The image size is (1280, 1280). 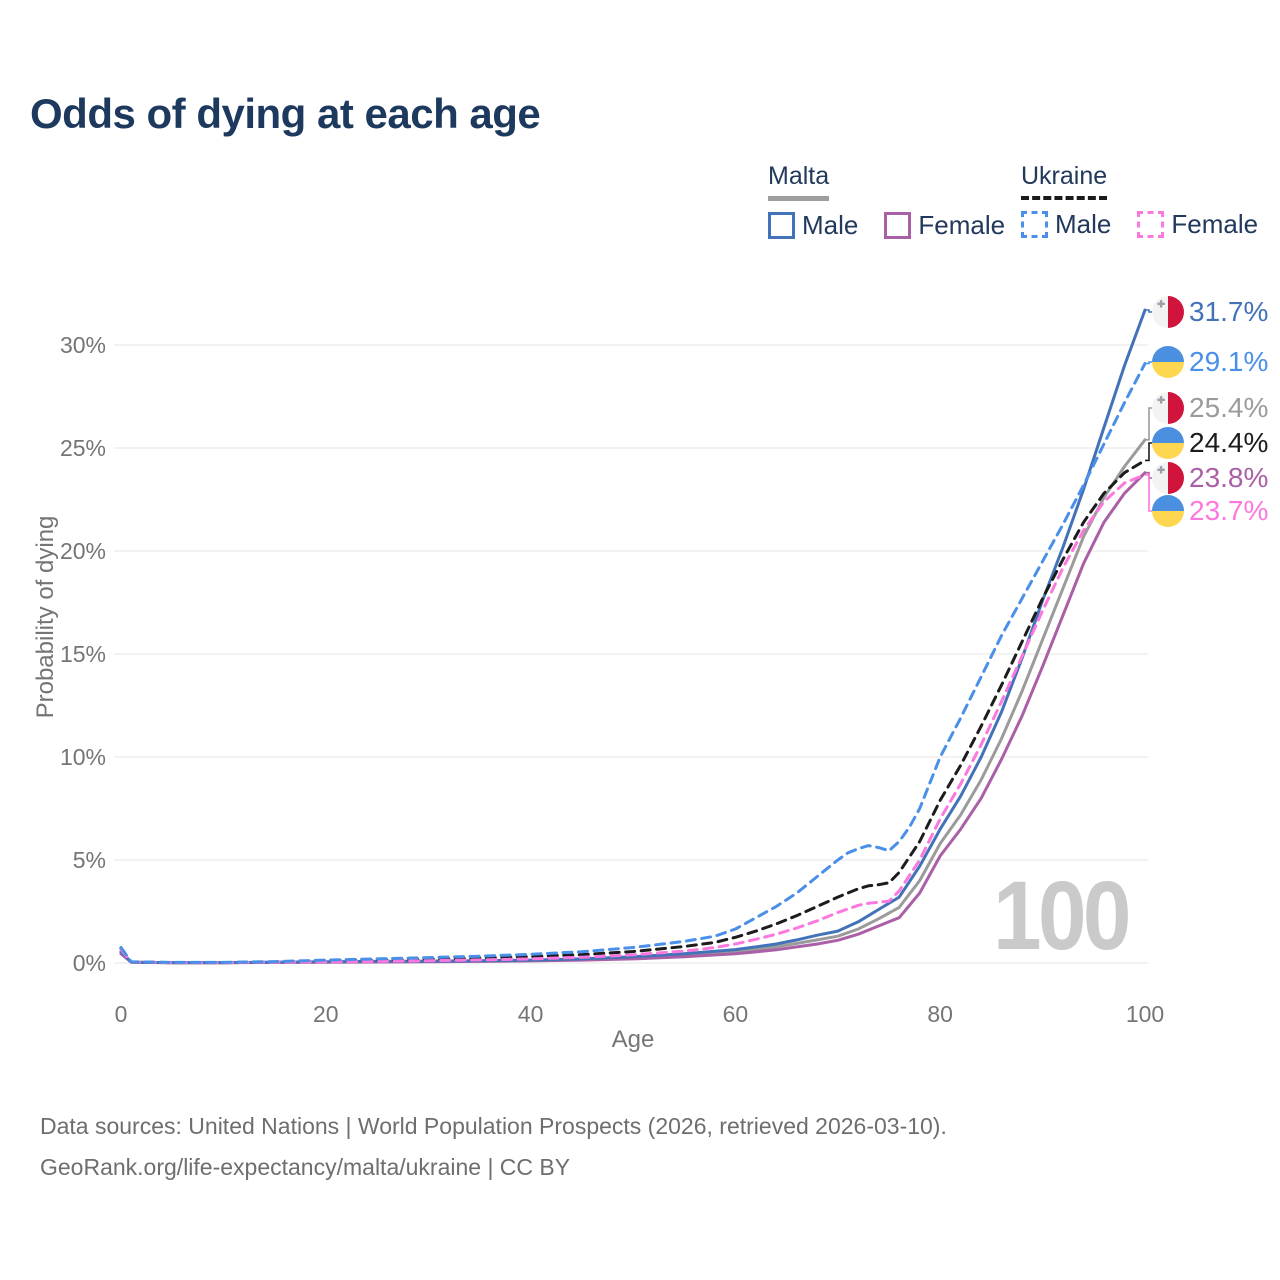 I want to click on y-tick-label: 5%, so click(x=89, y=860).